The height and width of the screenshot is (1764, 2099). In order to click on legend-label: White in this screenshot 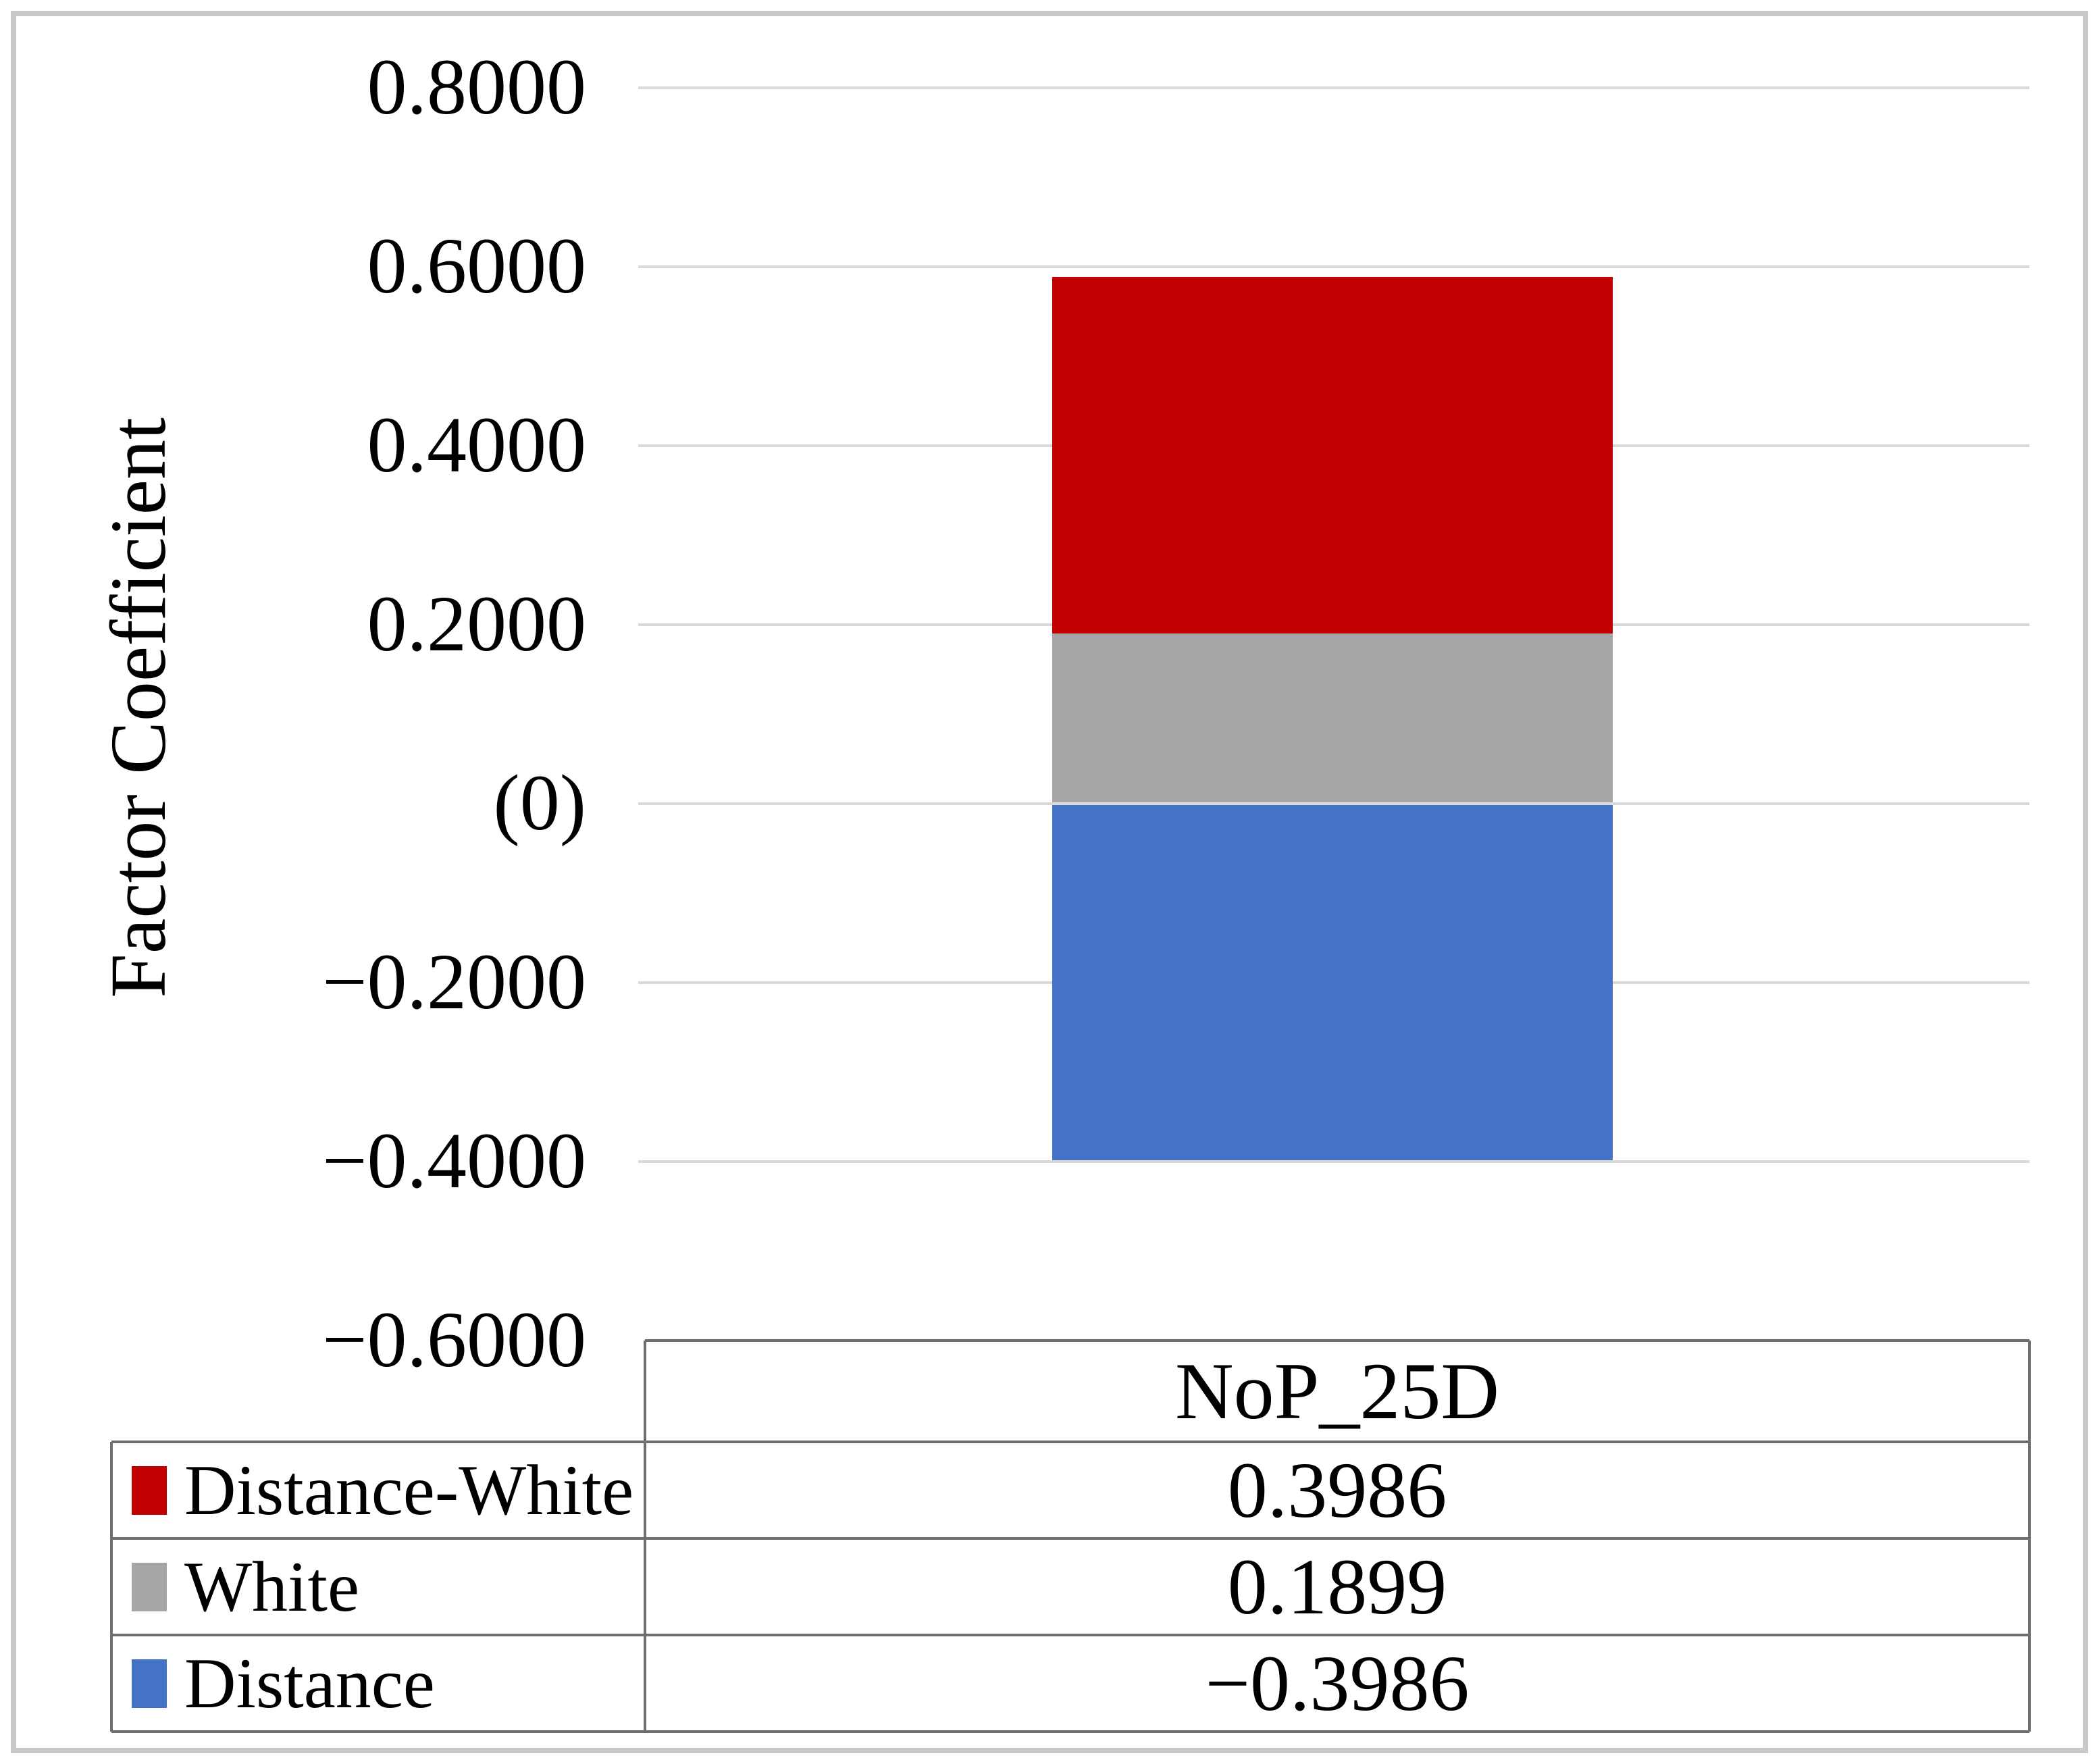, I will do `click(271, 1586)`.